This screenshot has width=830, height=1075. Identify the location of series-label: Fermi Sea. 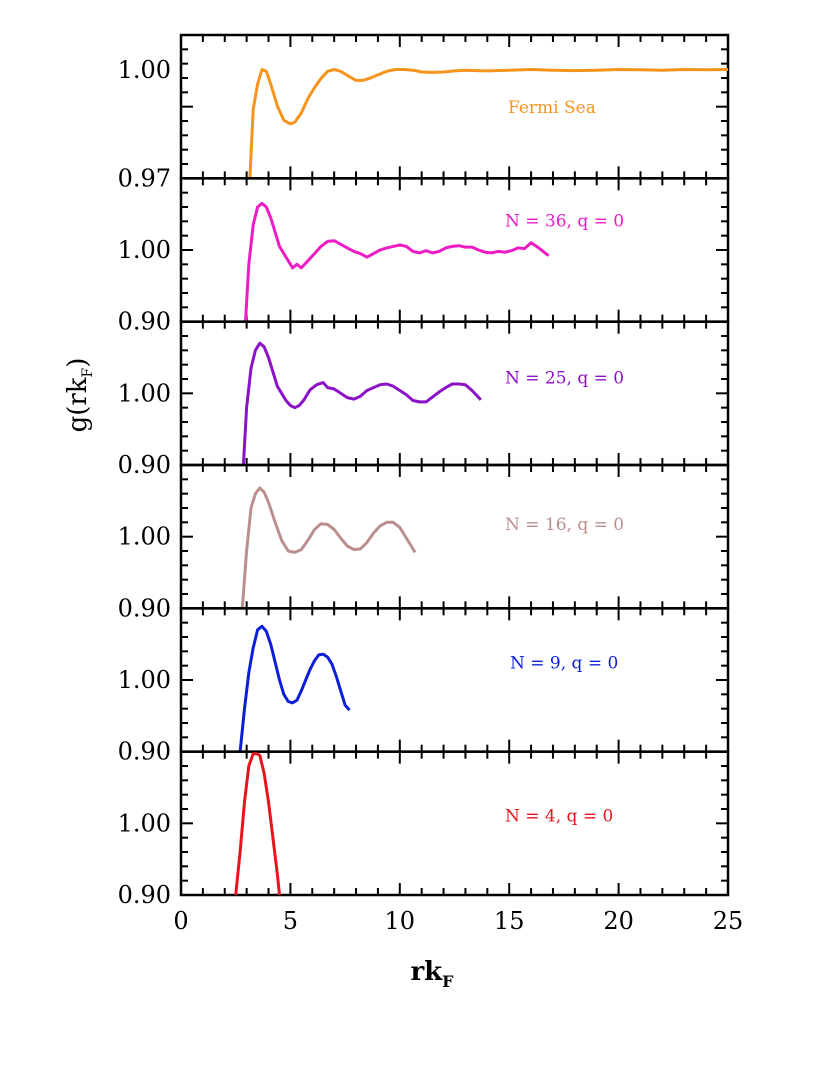
(552, 108).